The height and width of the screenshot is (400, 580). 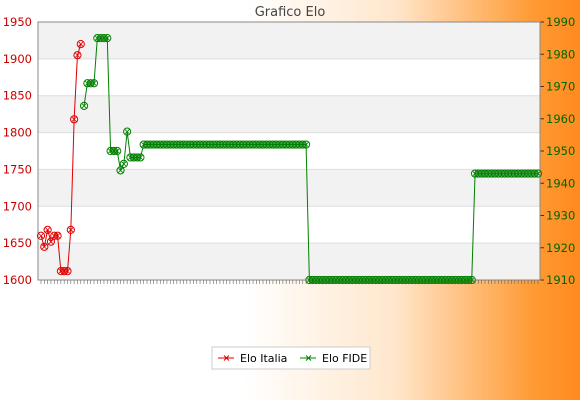 I want to click on y-left-tick-label: 1900, so click(x=17, y=59).